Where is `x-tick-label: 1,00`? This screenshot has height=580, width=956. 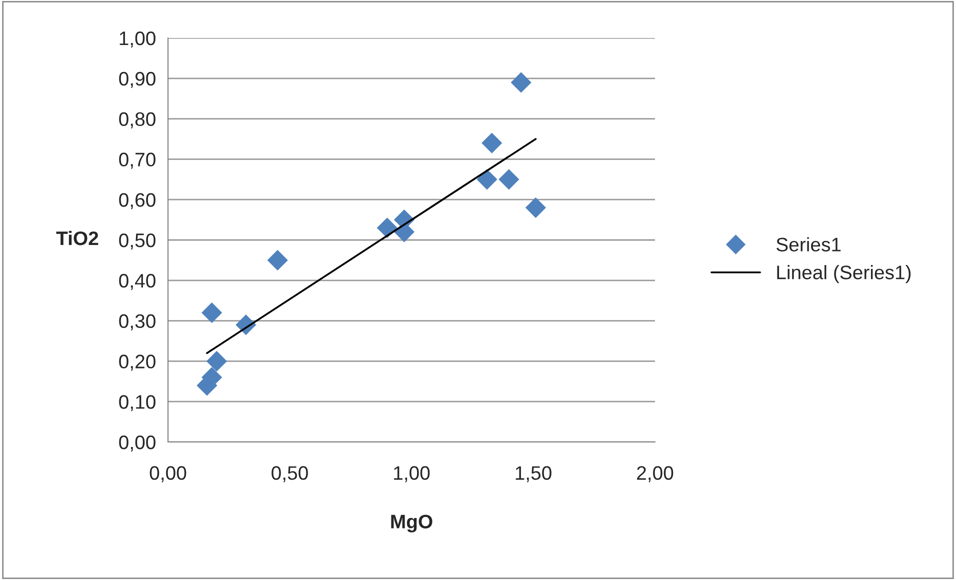 x-tick-label: 1,00 is located at coordinates (412, 474).